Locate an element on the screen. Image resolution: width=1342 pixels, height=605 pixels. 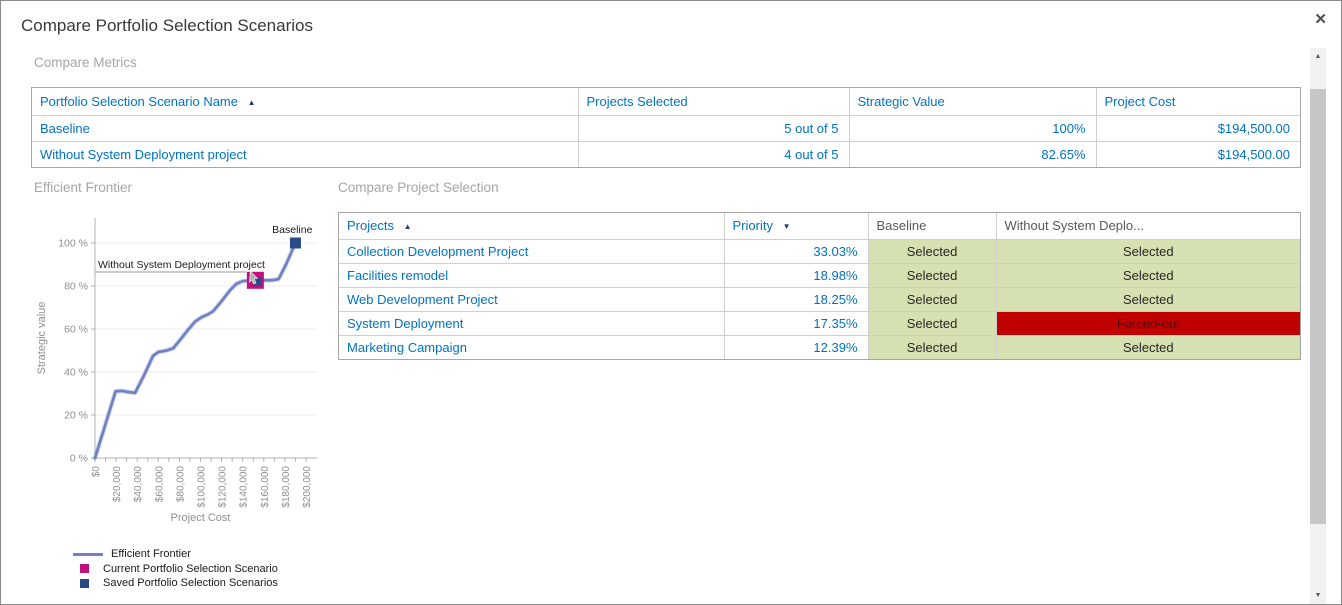
svg-text: $180,000 is located at coordinates (286, 487).